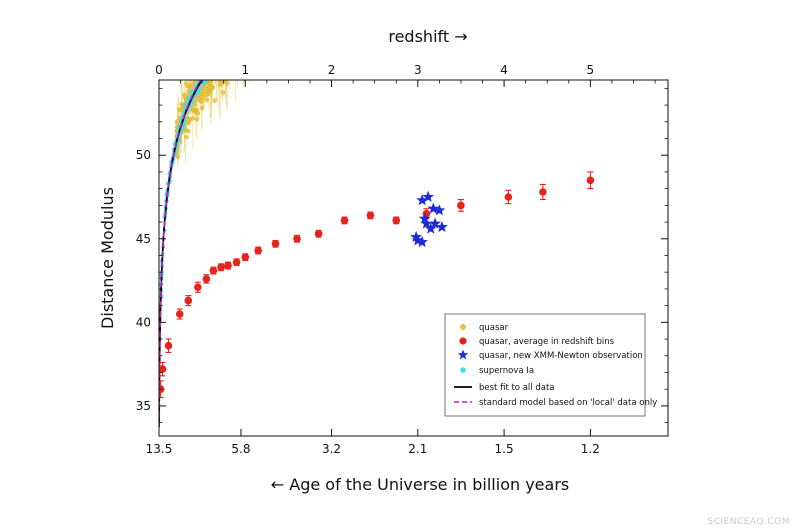 The image size is (800, 530). Describe the element at coordinates (591, 70) in the screenshot. I see `top-axis-tick-label: 5` at that location.